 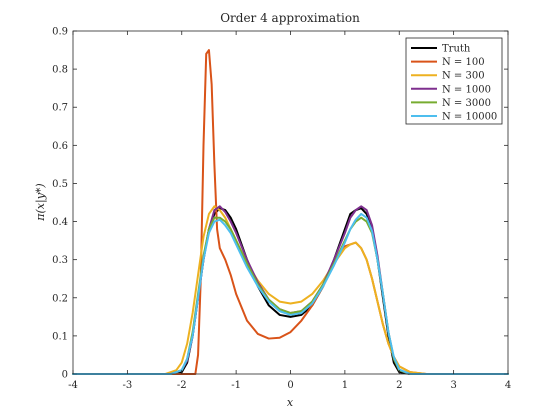 I want to click on y-tick-label: 0.6, so click(x=60, y=146).